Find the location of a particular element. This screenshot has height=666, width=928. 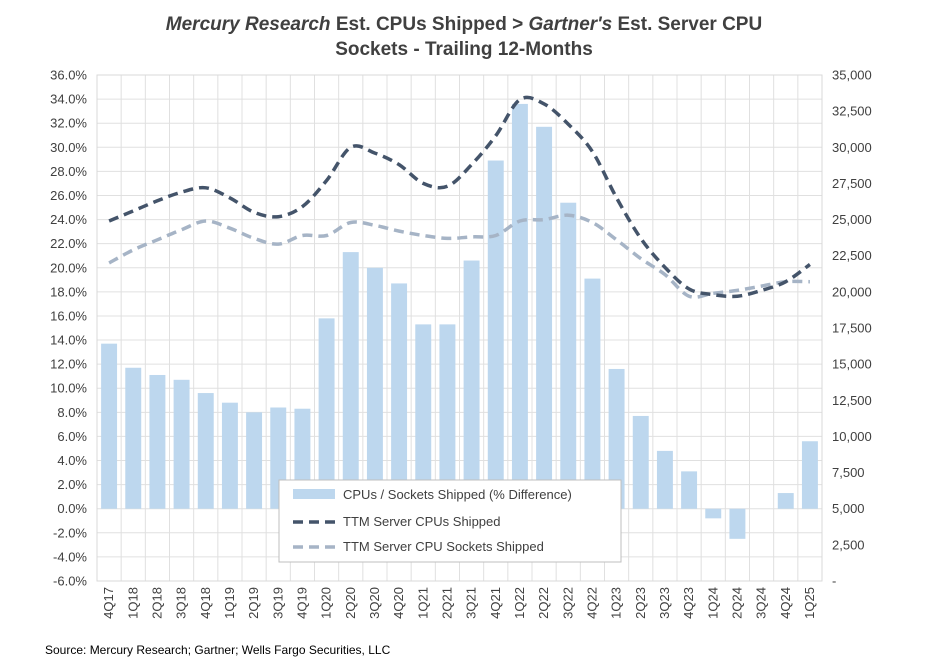

y-right-tick-label: 10,000 is located at coordinates (852, 436).